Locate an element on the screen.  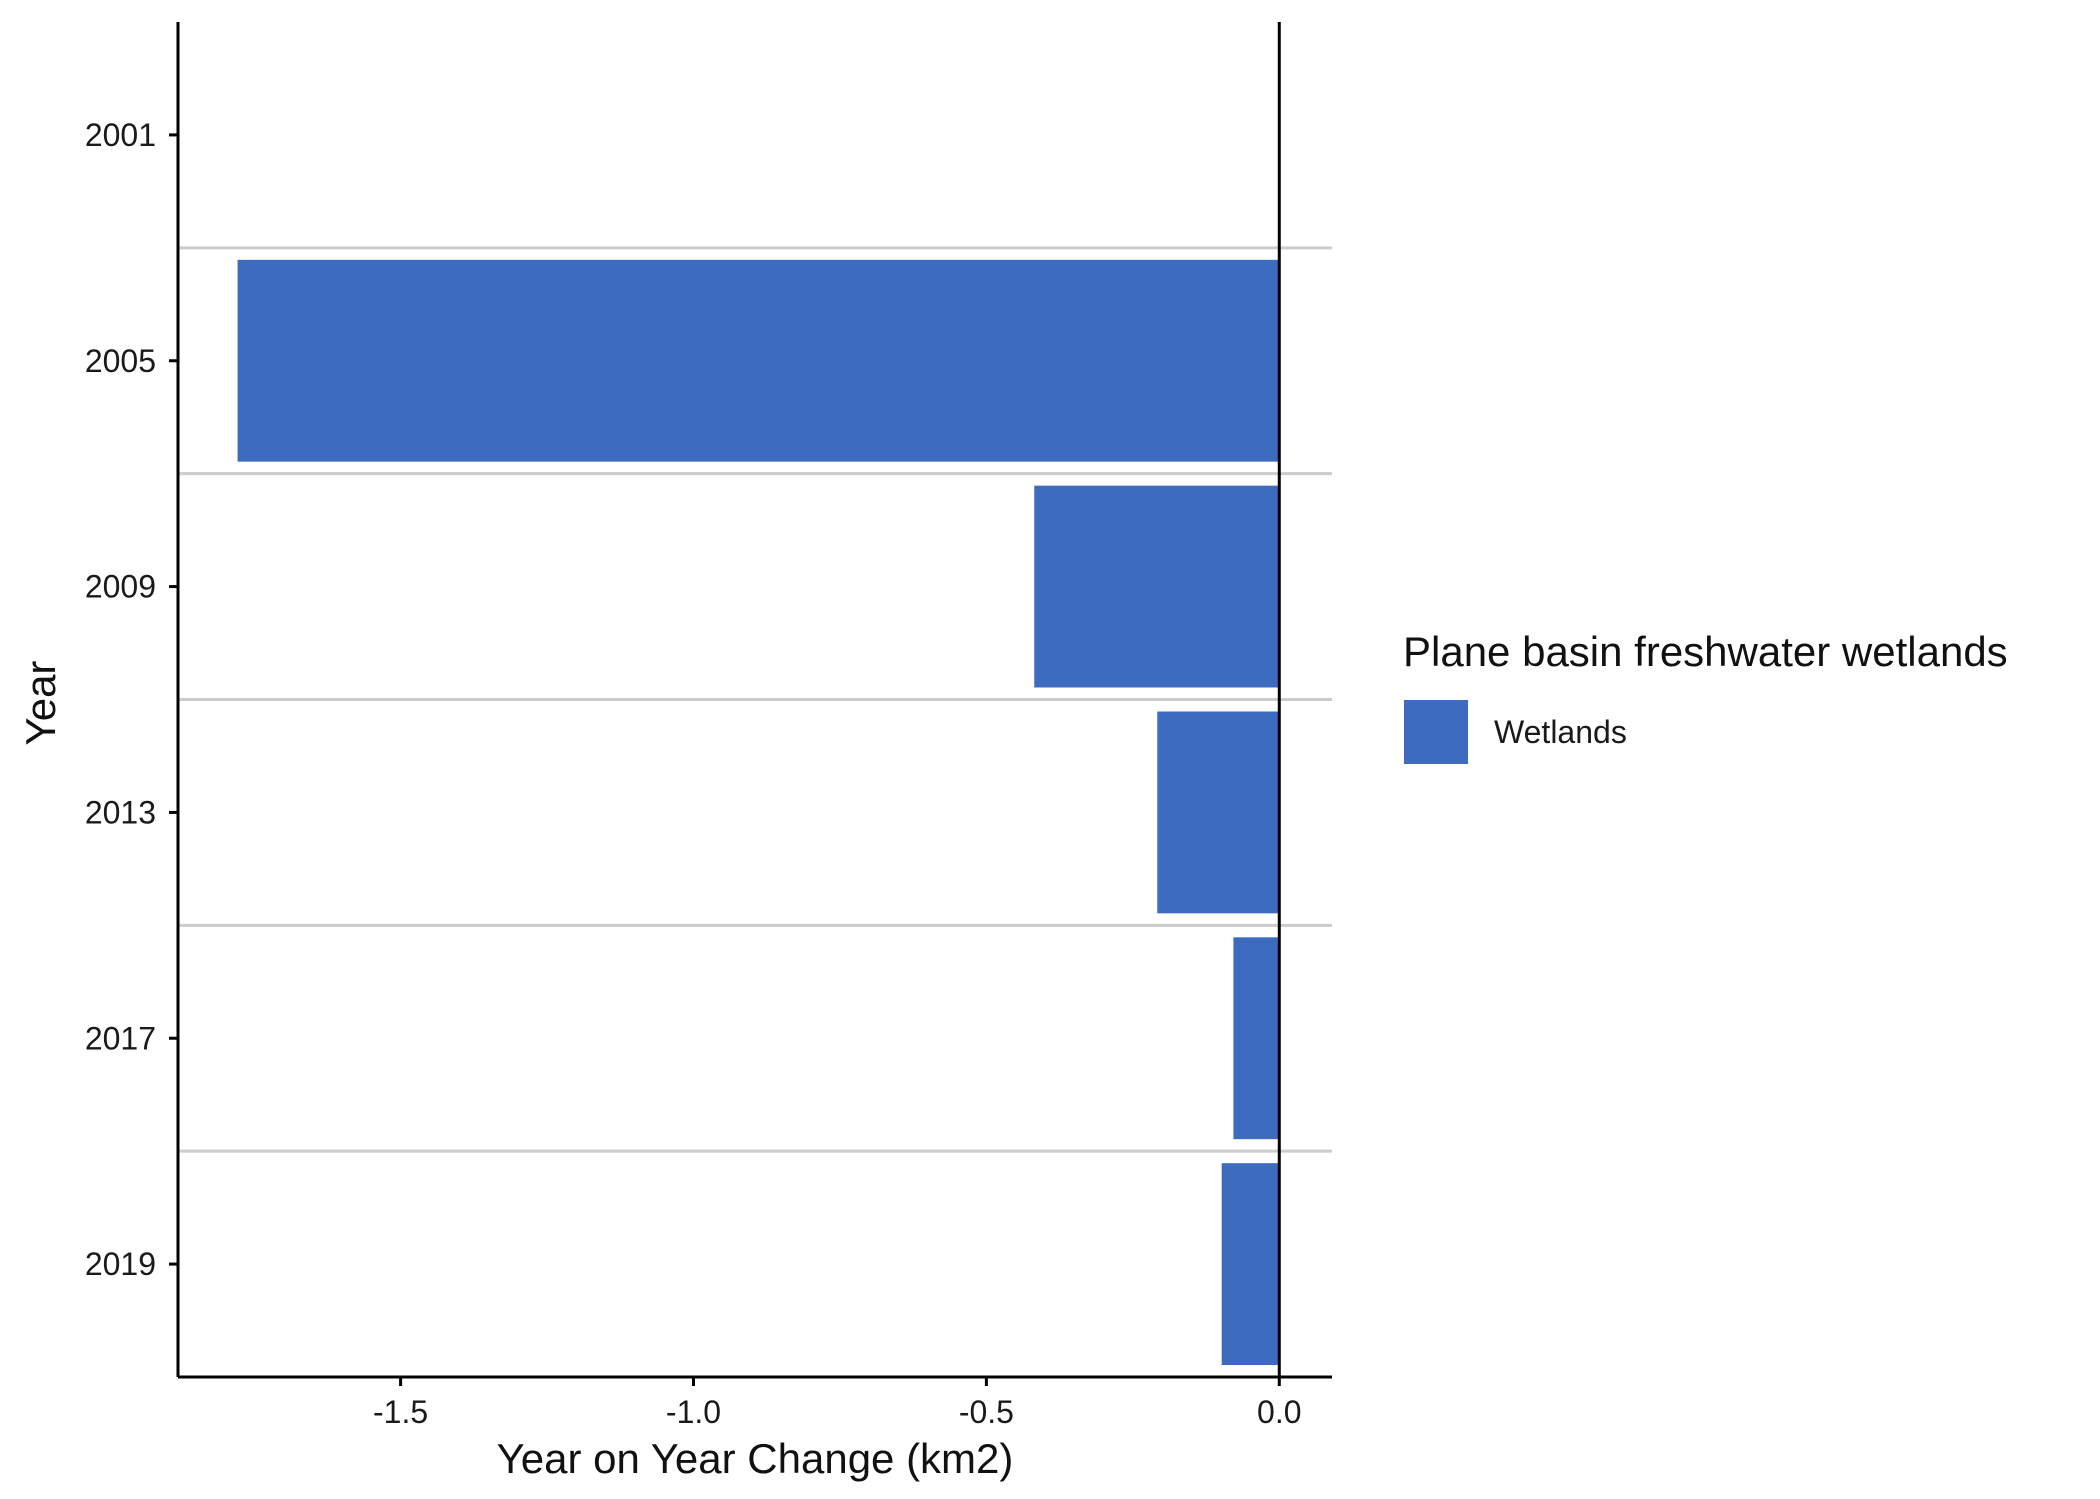
bar-2013 is located at coordinates (1218, 812).